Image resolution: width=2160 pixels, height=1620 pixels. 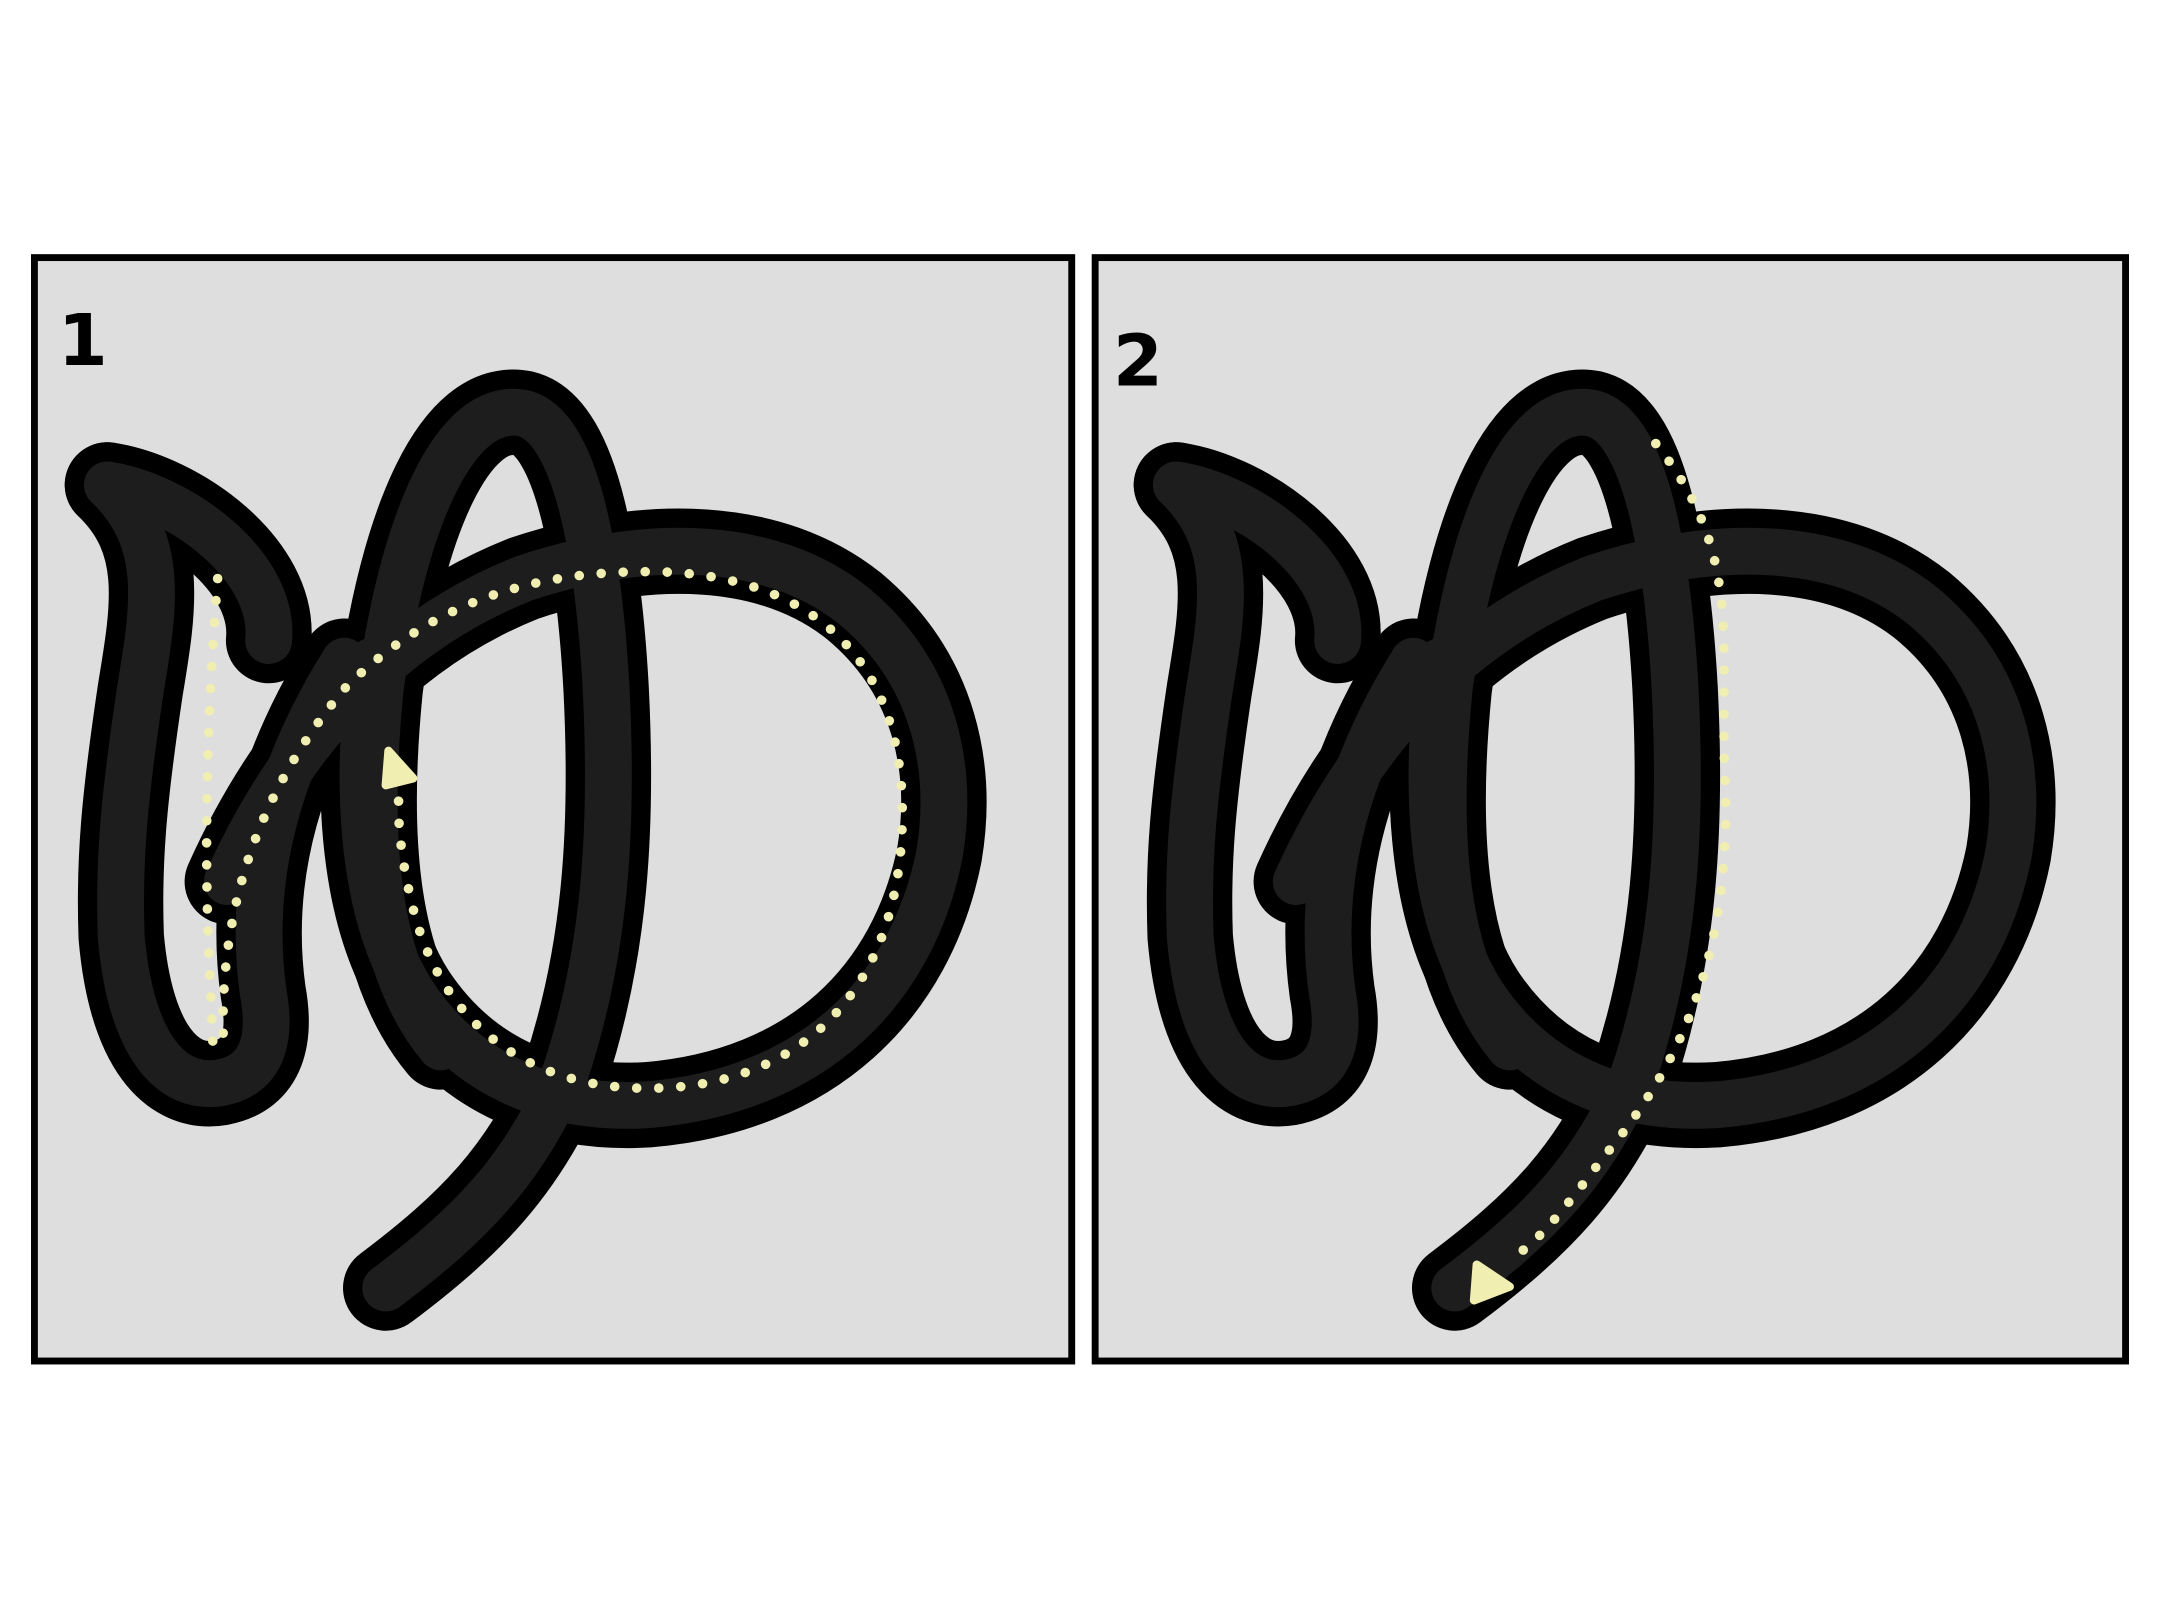 What do you see at coordinates (1138, 361) in the screenshot?
I see `panel-label: 2` at bounding box center [1138, 361].